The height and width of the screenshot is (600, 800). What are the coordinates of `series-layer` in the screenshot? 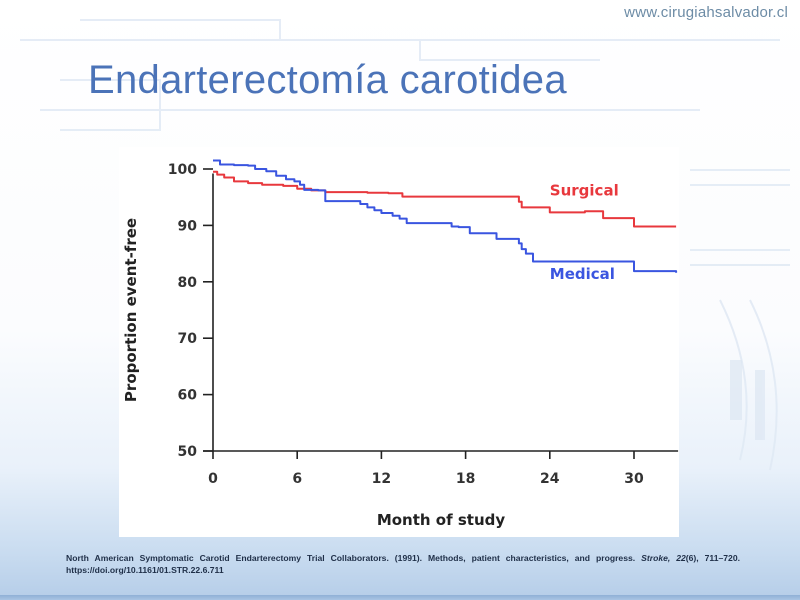 It's located at (445, 216).